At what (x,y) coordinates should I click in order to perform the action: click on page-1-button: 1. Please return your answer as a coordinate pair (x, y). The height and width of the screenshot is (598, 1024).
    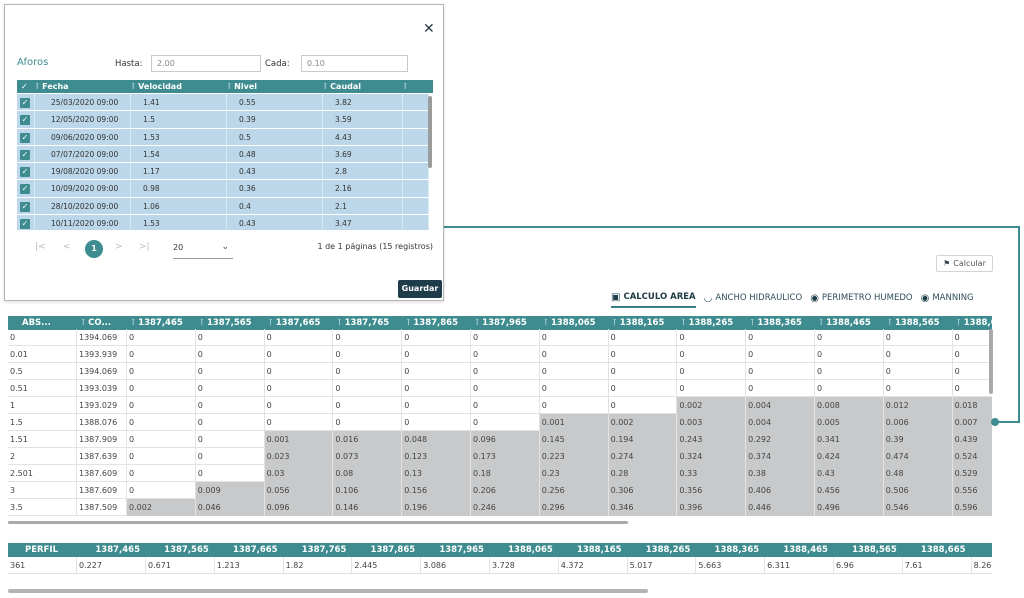
    Looking at the image, I should click on (94, 249).